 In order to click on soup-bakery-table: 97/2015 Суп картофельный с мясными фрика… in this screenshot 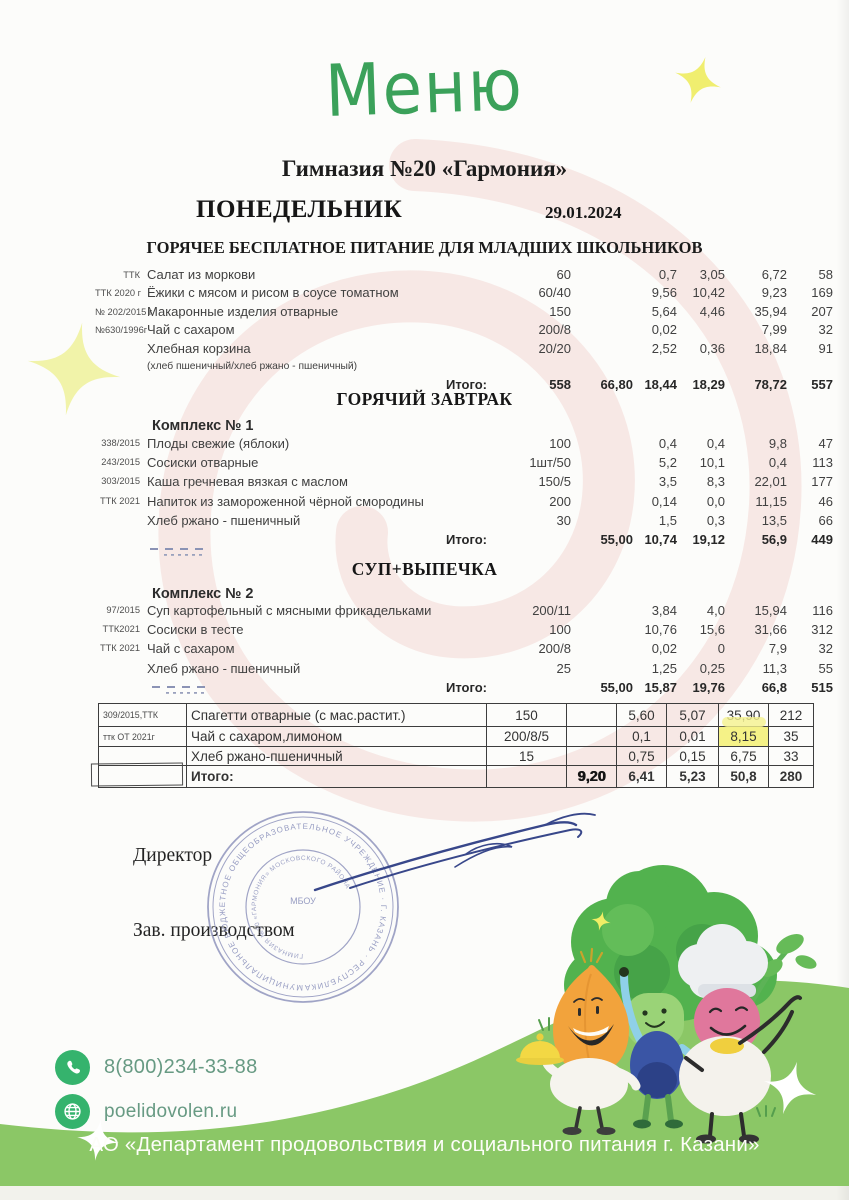, I will do `click(466, 649)`.